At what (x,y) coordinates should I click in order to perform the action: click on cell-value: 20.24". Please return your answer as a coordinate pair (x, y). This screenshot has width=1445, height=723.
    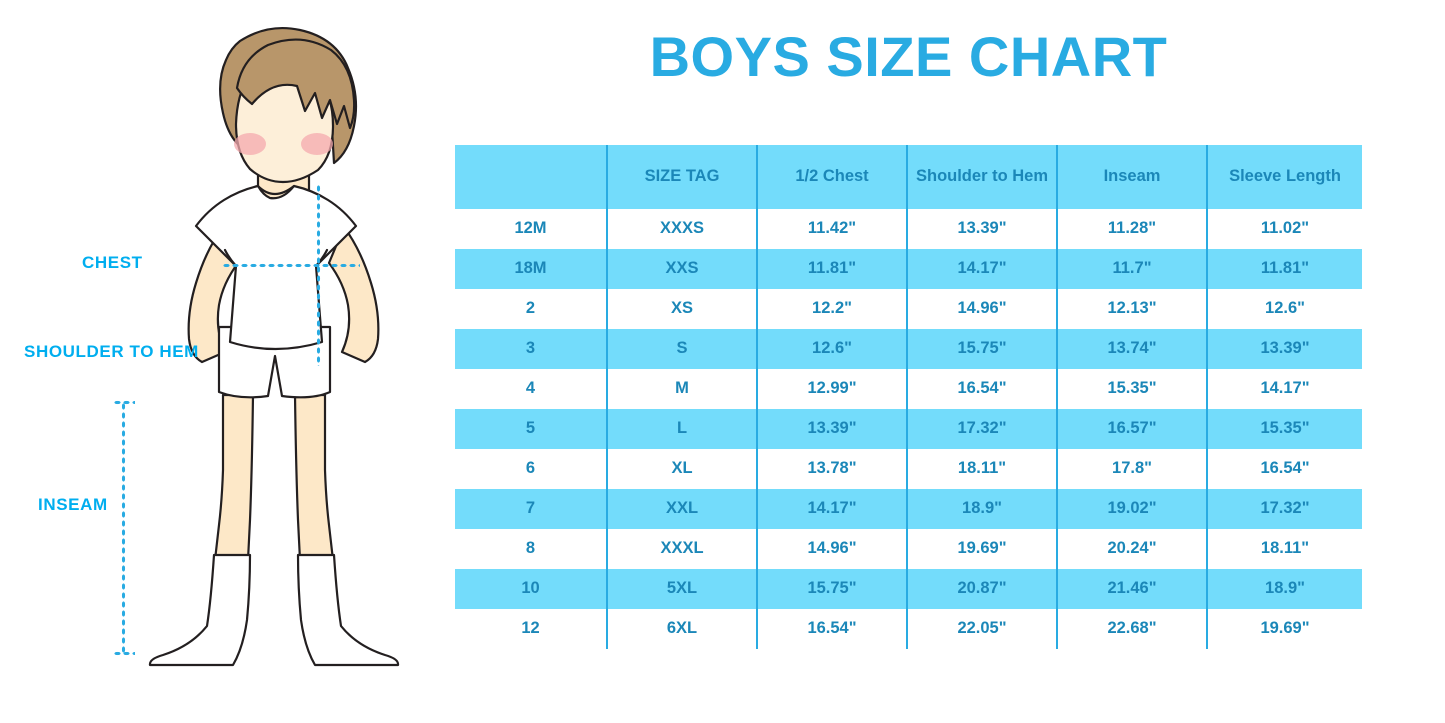
    Looking at the image, I should click on (1131, 549).